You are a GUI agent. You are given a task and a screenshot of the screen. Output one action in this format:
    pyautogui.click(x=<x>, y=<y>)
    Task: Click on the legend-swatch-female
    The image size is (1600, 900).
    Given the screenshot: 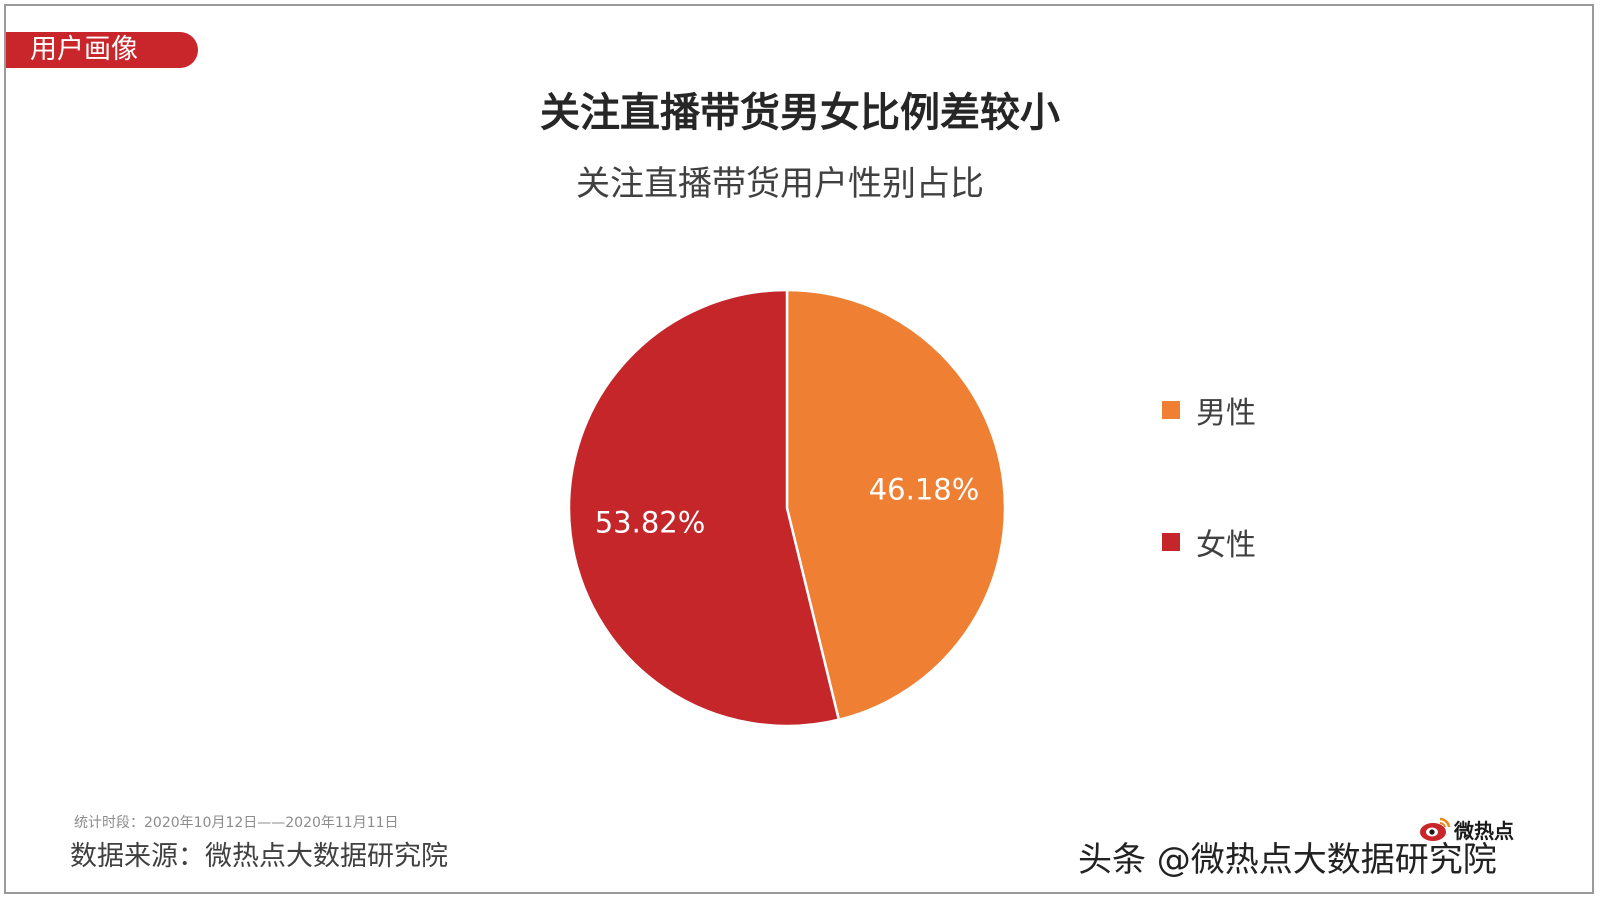 What is the action you would take?
    pyautogui.click(x=1171, y=542)
    